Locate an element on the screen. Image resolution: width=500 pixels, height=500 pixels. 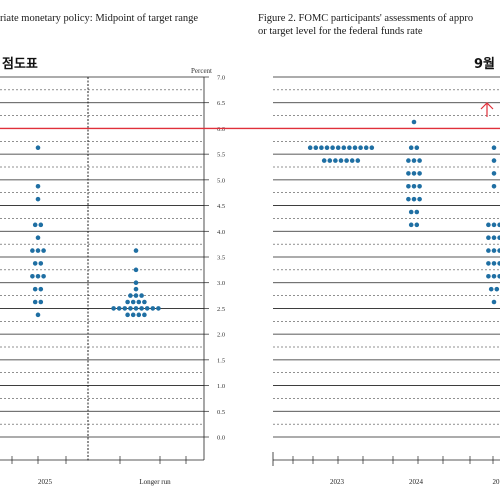
up-arrow-head-icon is located at coordinates (487, 106).